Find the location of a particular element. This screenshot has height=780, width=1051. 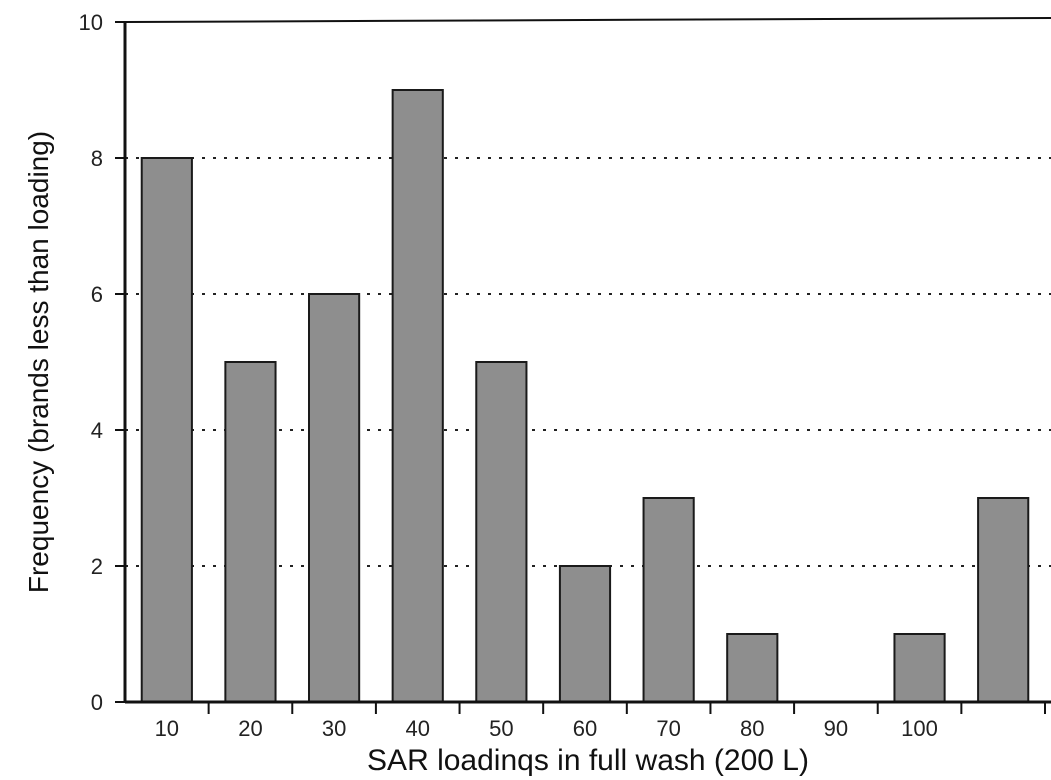

bar-last is located at coordinates (1003, 600).